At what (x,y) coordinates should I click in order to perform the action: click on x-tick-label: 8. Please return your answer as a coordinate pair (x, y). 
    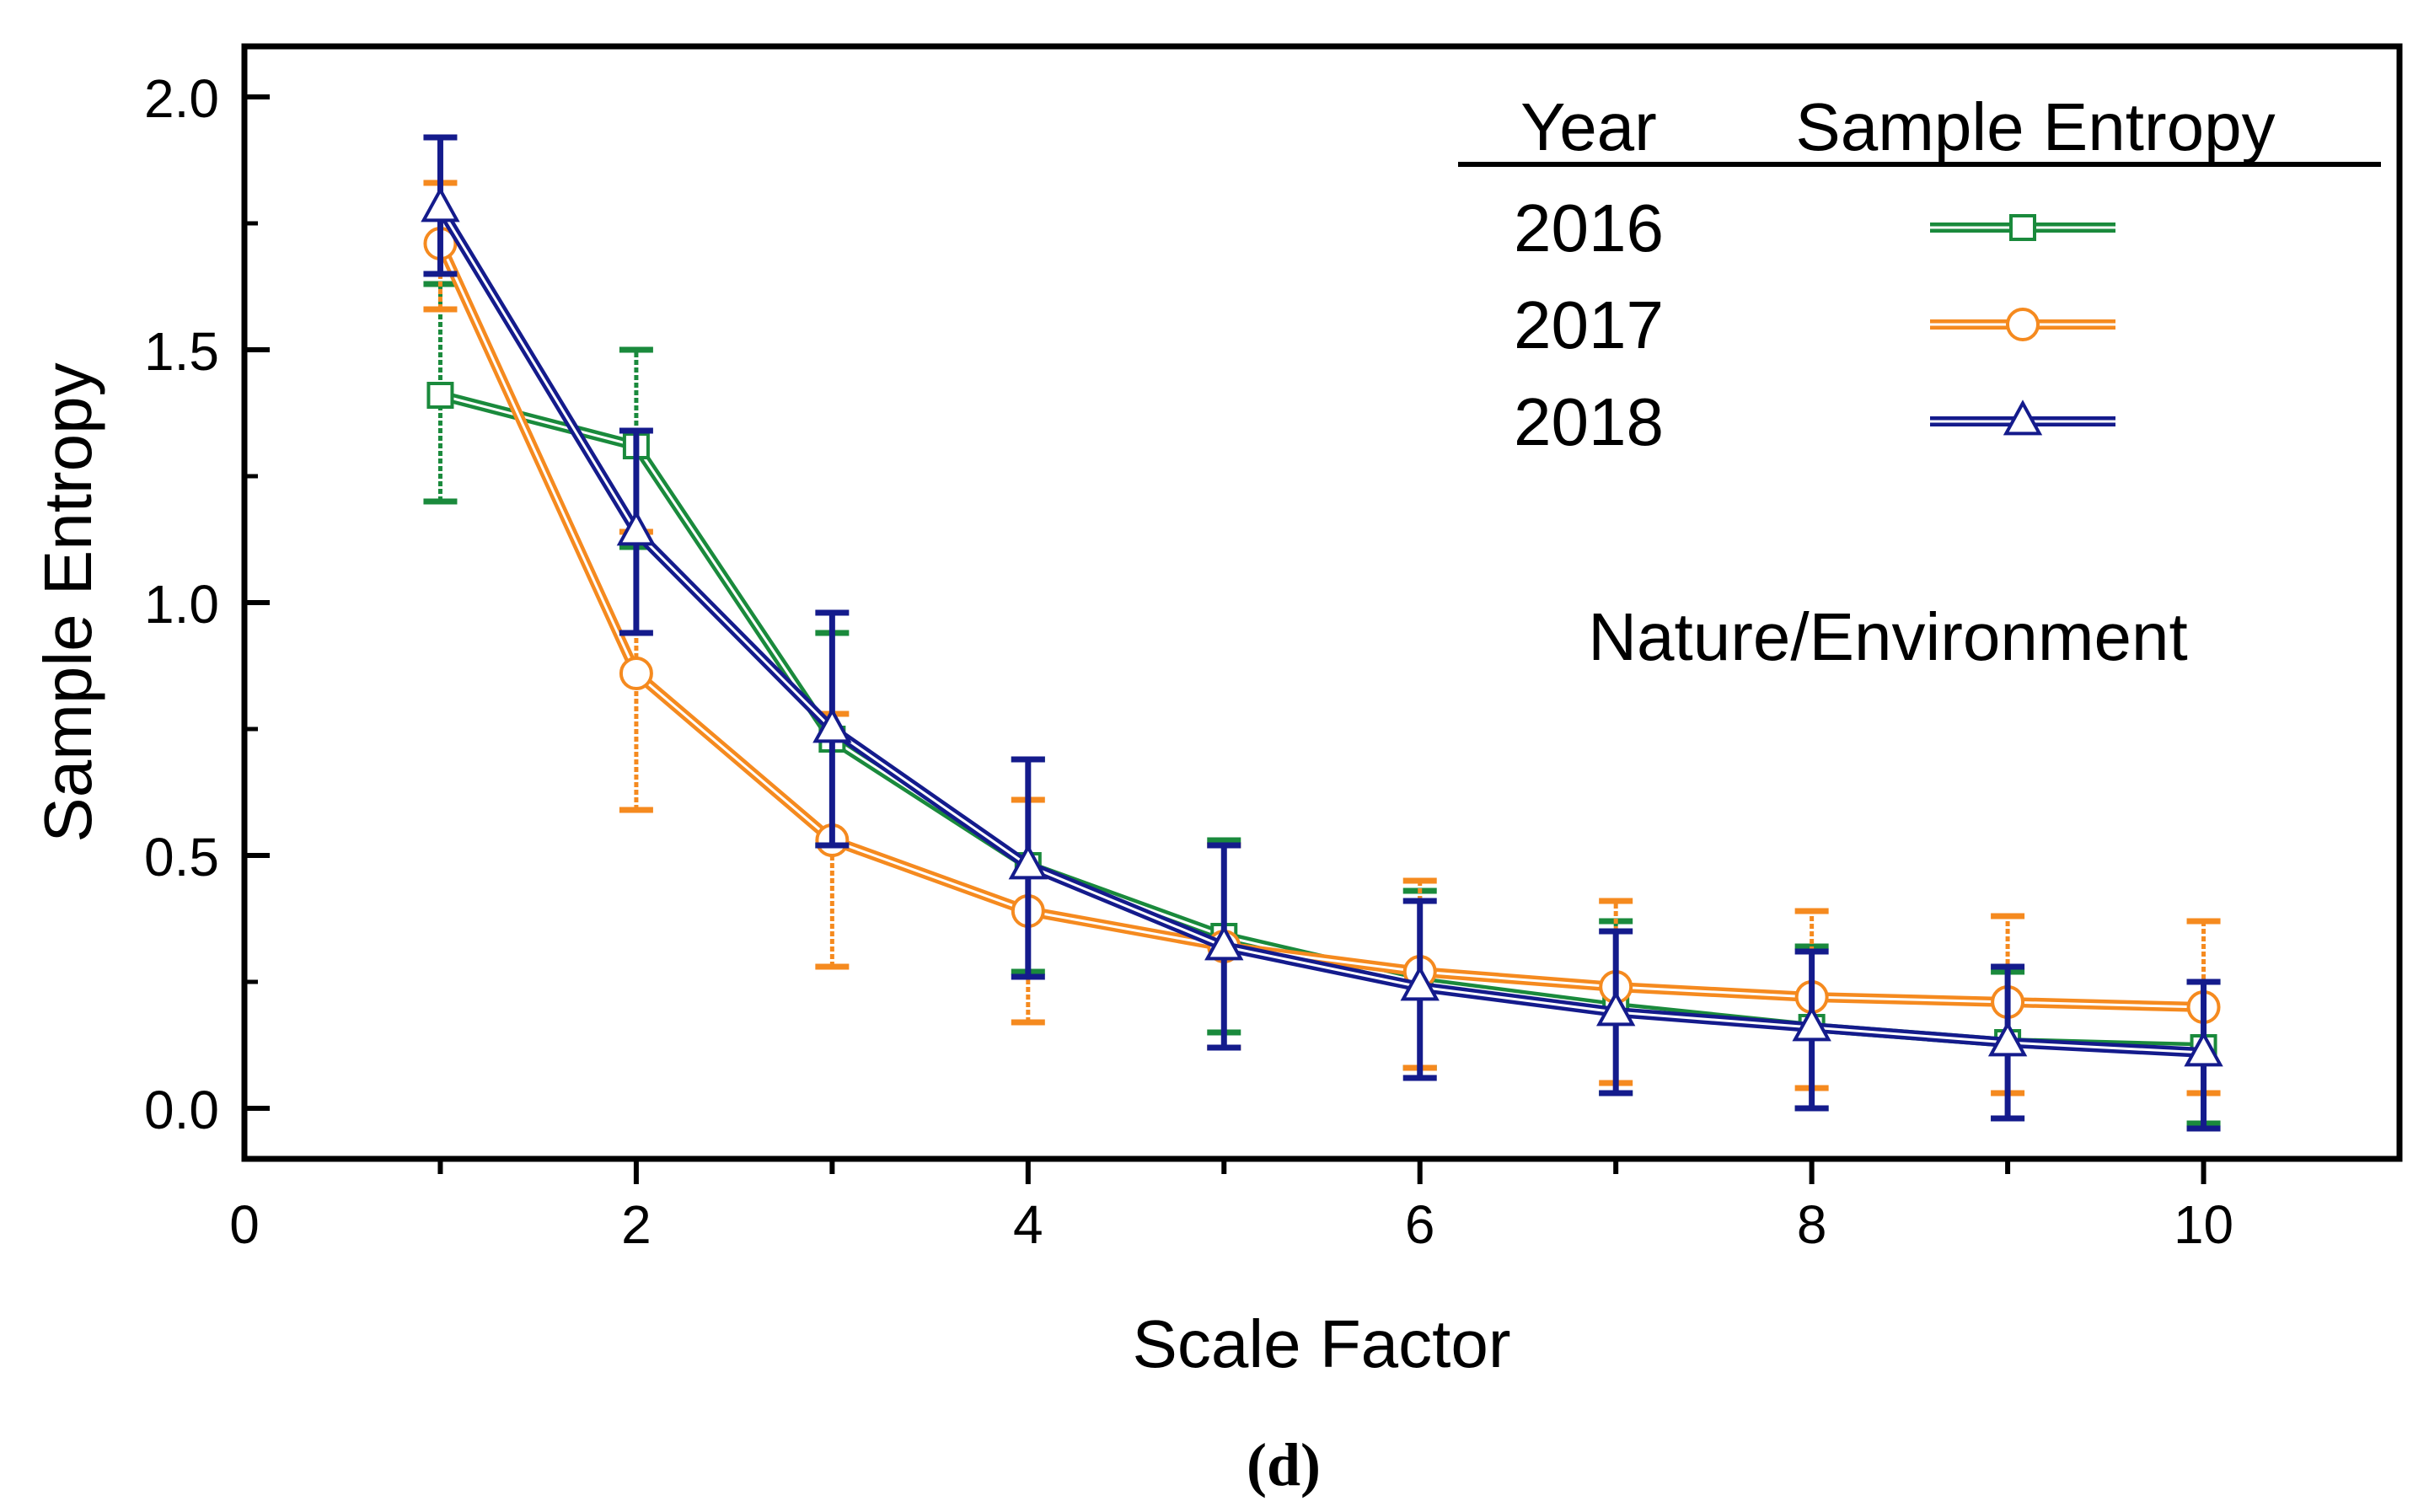
    Looking at the image, I should click on (1812, 1224).